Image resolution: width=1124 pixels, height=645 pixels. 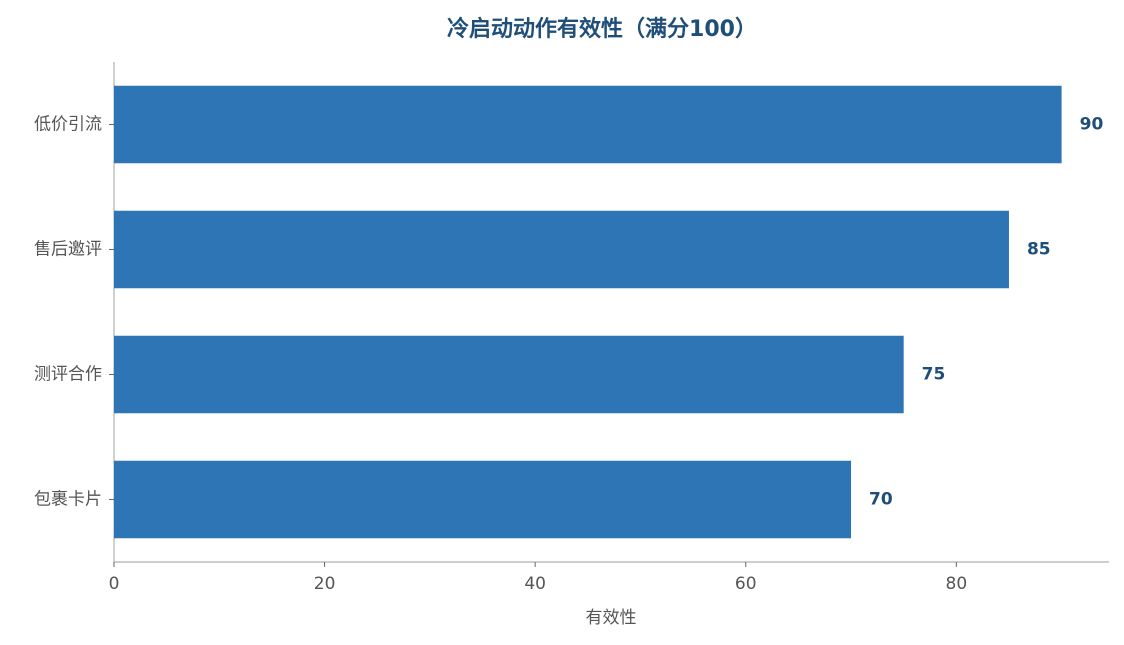 What do you see at coordinates (325, 584) in the screenshot?
I see `x-tick-label: 20` at bounding box center [325, 584].